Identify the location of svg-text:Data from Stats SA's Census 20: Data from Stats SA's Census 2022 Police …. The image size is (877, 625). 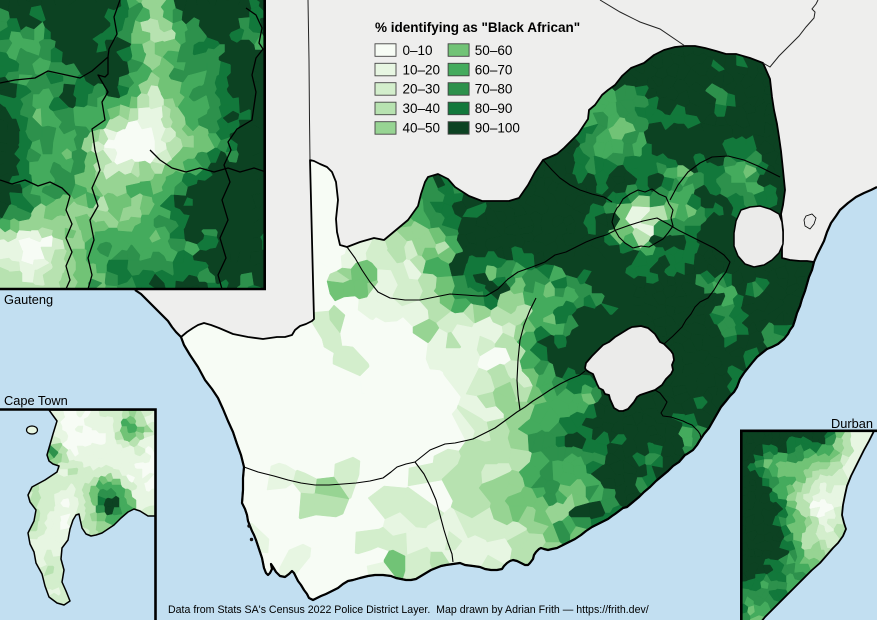
(408, 610).